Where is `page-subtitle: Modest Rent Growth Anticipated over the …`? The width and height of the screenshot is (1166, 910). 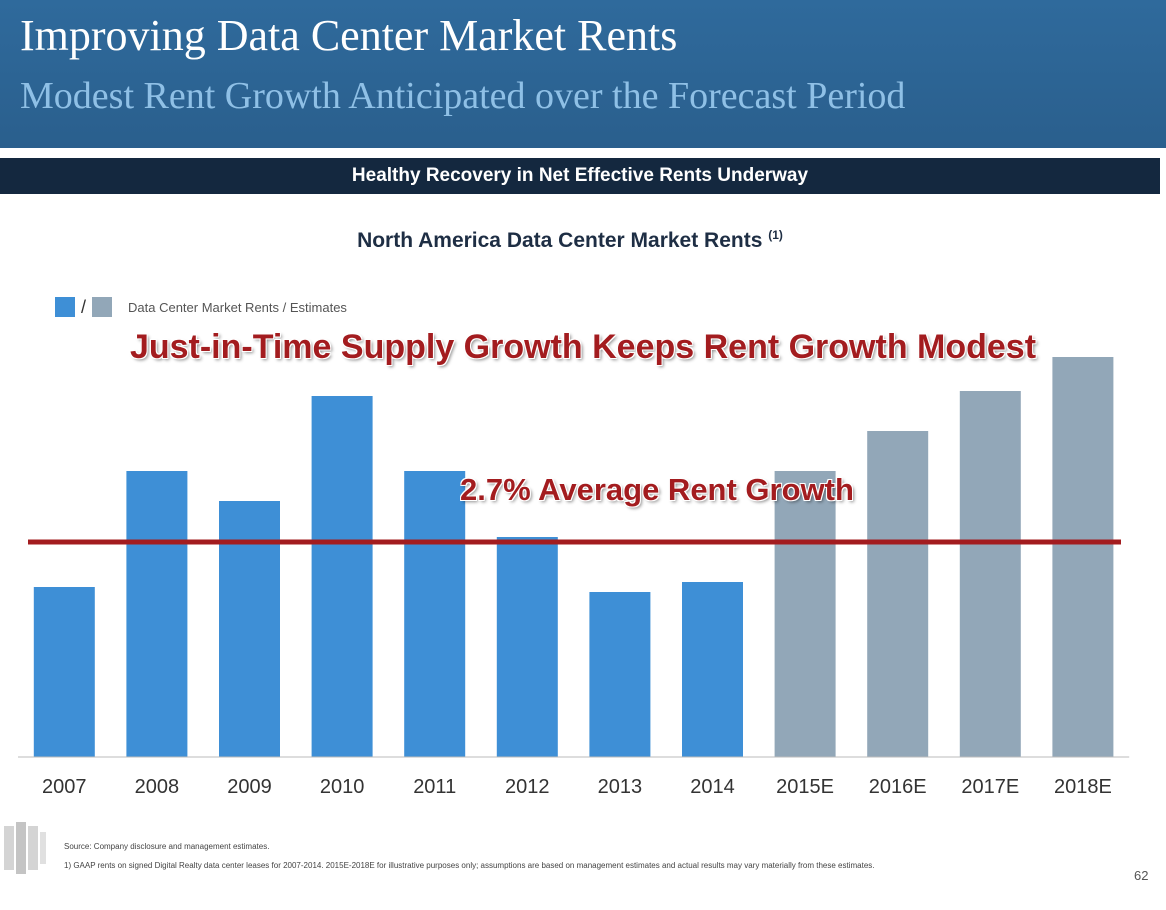 page-subtitle: Modest Rent Growth Anticipated over the … is located at coordinates (463, 96).